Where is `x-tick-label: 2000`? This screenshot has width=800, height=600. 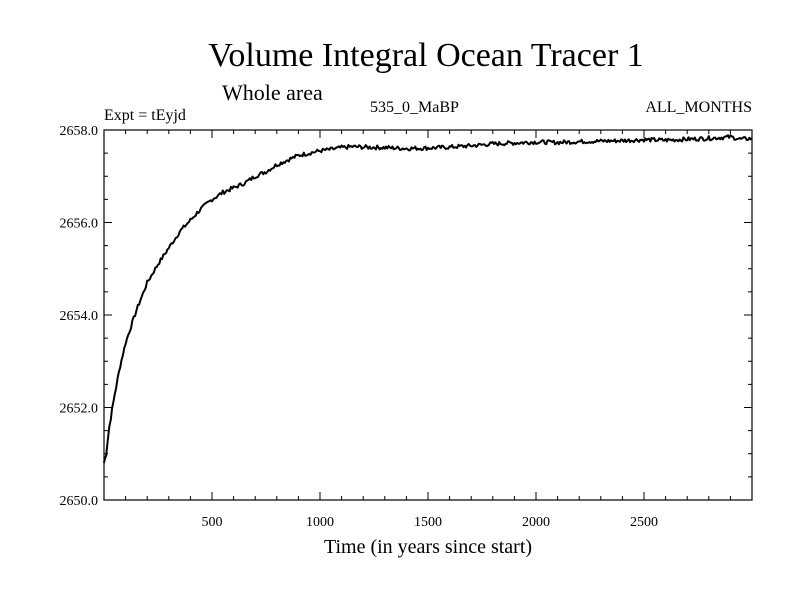
x-tick-label: 2000 is located at coordinates (536, 522).